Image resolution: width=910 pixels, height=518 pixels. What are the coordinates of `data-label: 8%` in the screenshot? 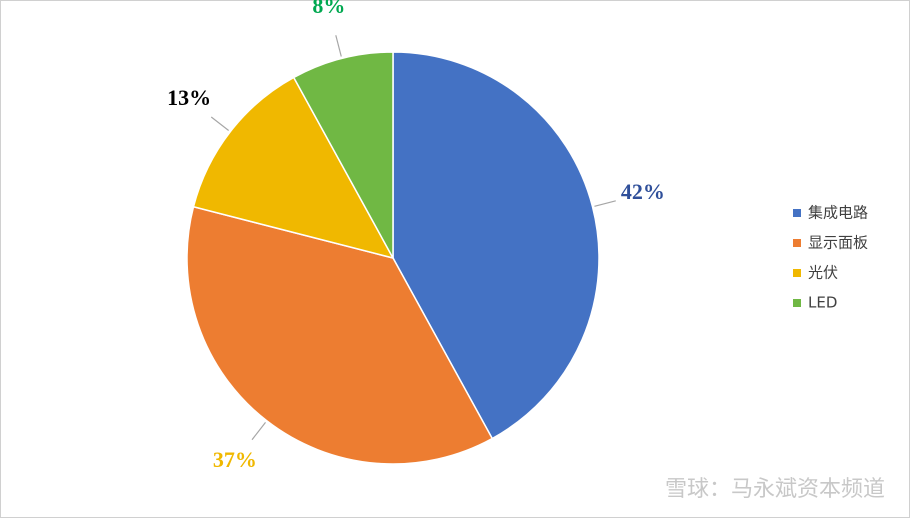 It's located at (328, 9).